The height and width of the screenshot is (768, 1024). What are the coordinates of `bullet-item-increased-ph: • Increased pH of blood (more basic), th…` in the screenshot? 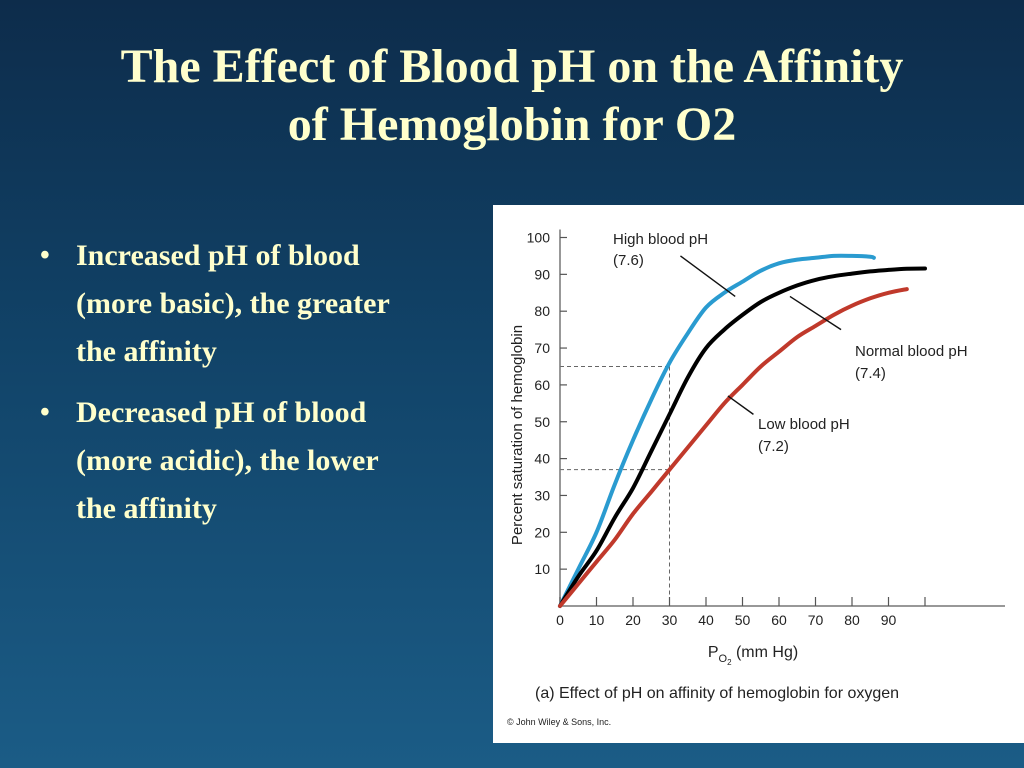 It's located at (265, 304).